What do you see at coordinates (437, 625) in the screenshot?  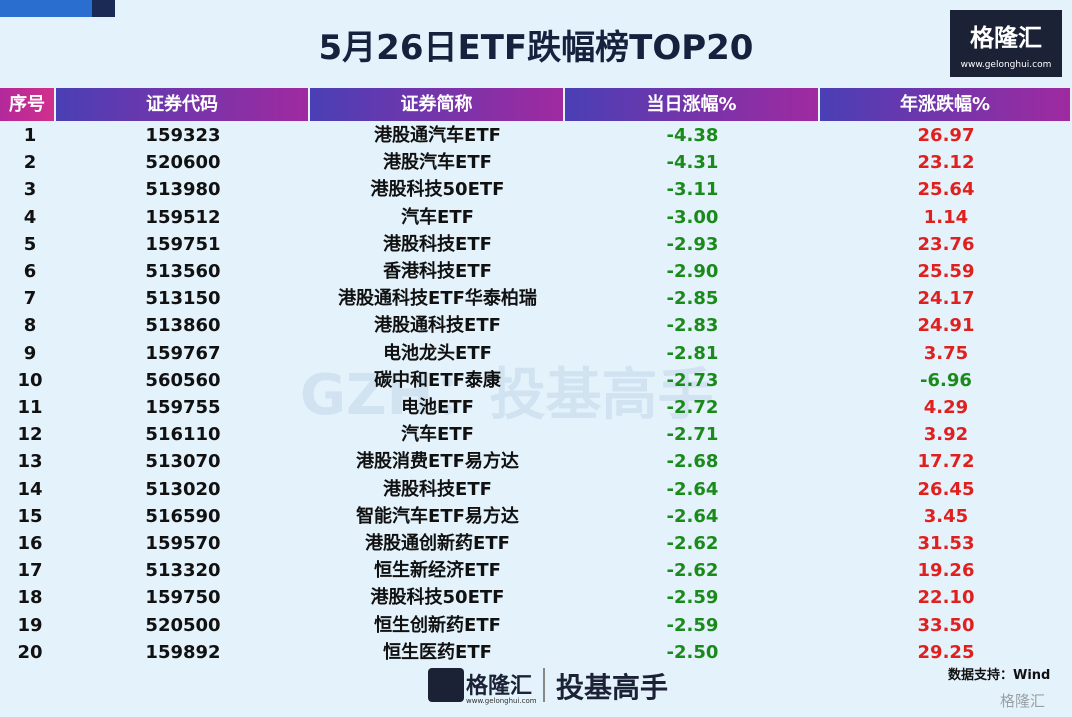 I see `name: 恒生创新药ETF` at bounding box center [437, 625].